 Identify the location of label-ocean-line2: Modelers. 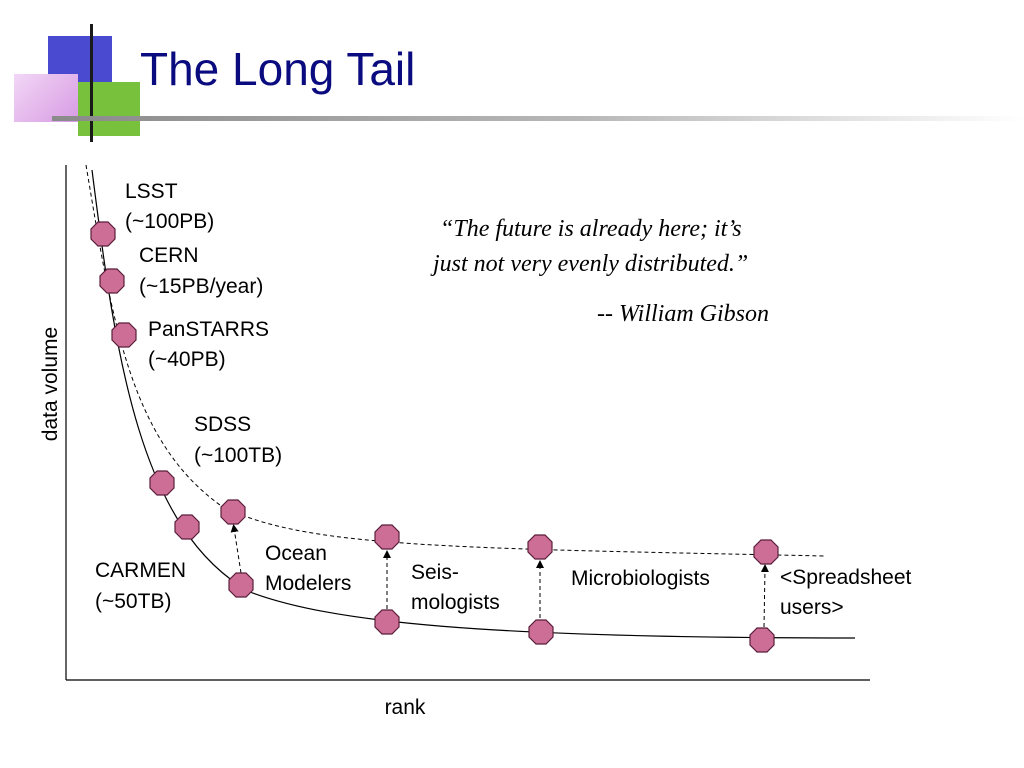
(308, 583).